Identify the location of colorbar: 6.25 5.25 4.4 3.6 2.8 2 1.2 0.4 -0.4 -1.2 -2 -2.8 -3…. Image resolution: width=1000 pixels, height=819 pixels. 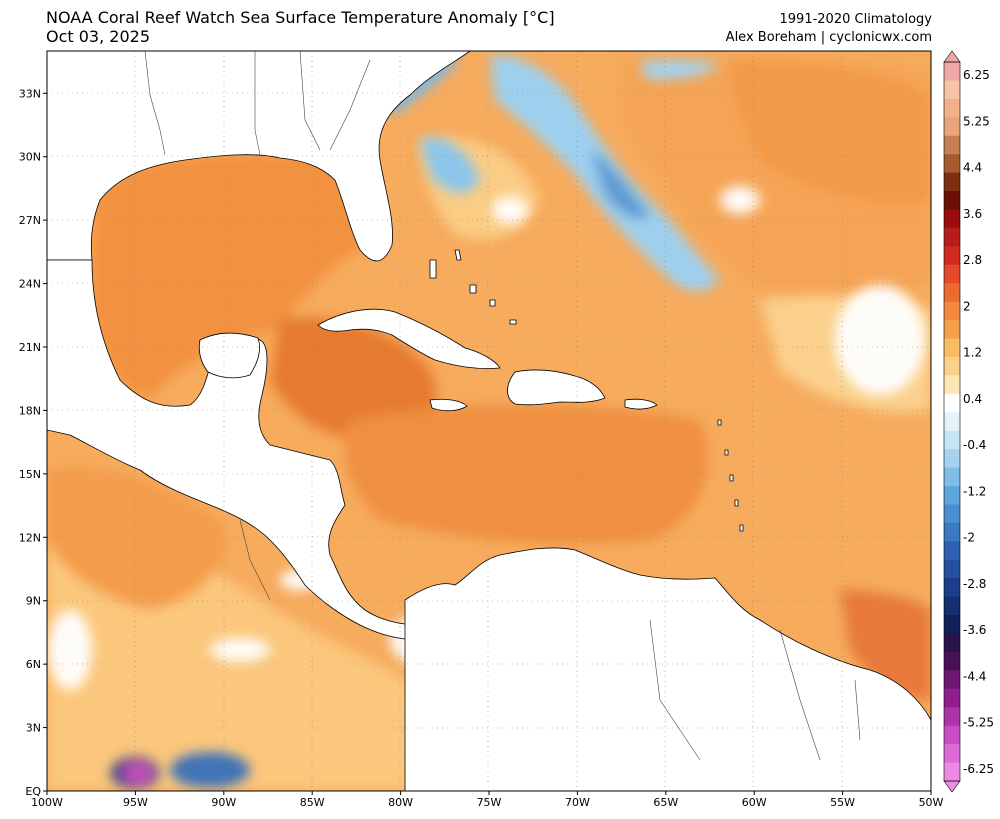
(968, 421).